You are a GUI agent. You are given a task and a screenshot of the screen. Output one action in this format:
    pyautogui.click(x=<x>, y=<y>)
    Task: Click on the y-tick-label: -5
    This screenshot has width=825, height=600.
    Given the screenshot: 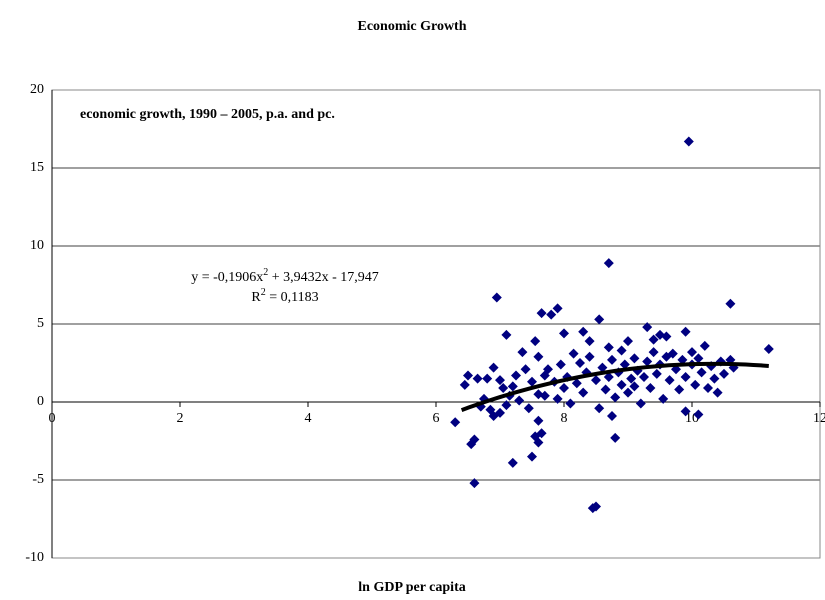 What is the action you would take?
    pyautogui.click(x=38, y=479)
    